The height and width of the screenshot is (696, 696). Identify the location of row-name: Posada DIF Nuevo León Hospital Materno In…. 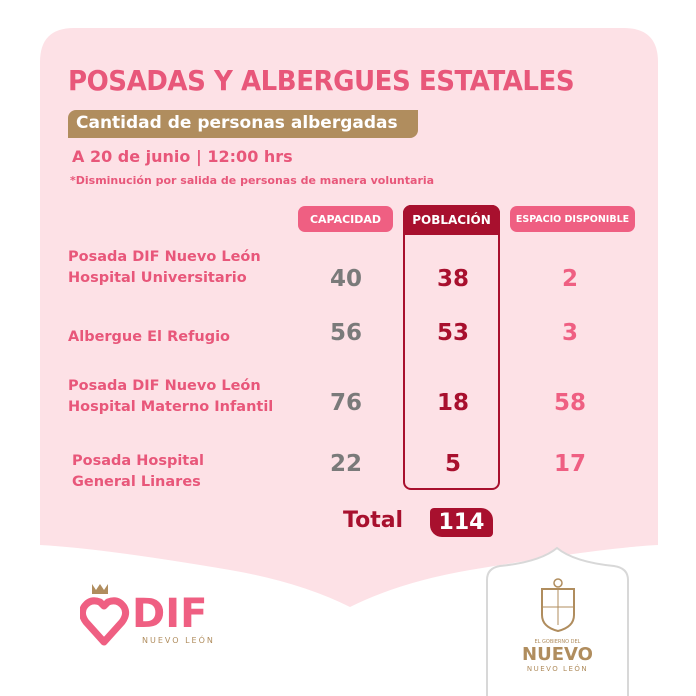
(171, 396).